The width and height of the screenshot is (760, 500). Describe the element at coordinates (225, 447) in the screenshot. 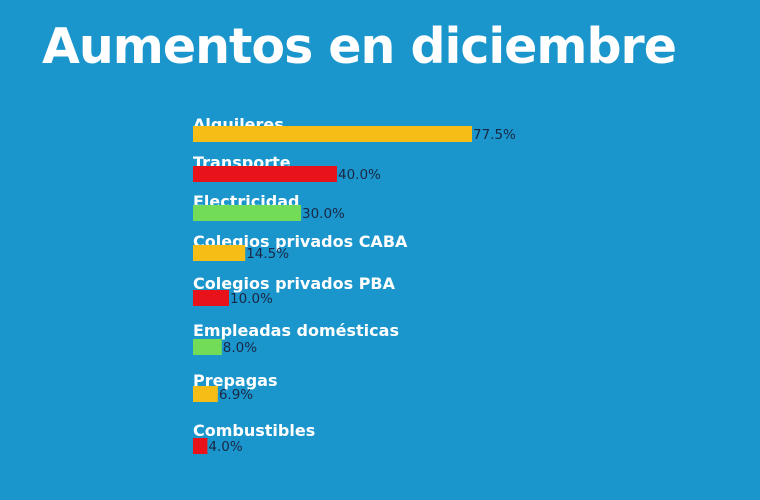

I see `value-label: 4.0%` at that location.